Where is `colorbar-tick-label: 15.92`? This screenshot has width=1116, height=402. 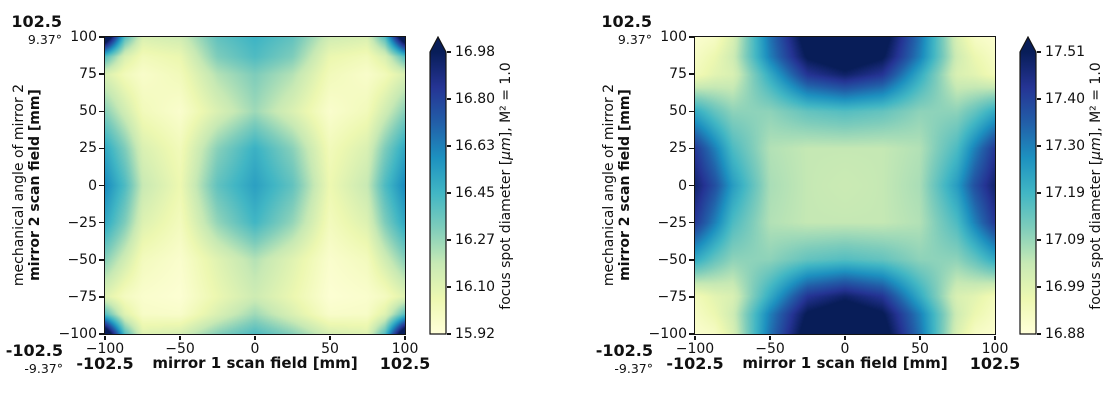
colorbar-tick-label: 15.92 is located at coordinates (475, 334).